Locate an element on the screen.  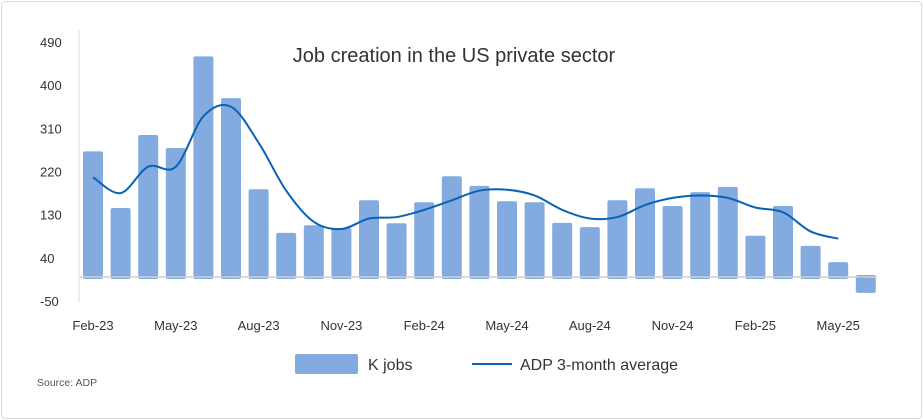
y-tick-label: 400 is located at coordinates (51, 85).